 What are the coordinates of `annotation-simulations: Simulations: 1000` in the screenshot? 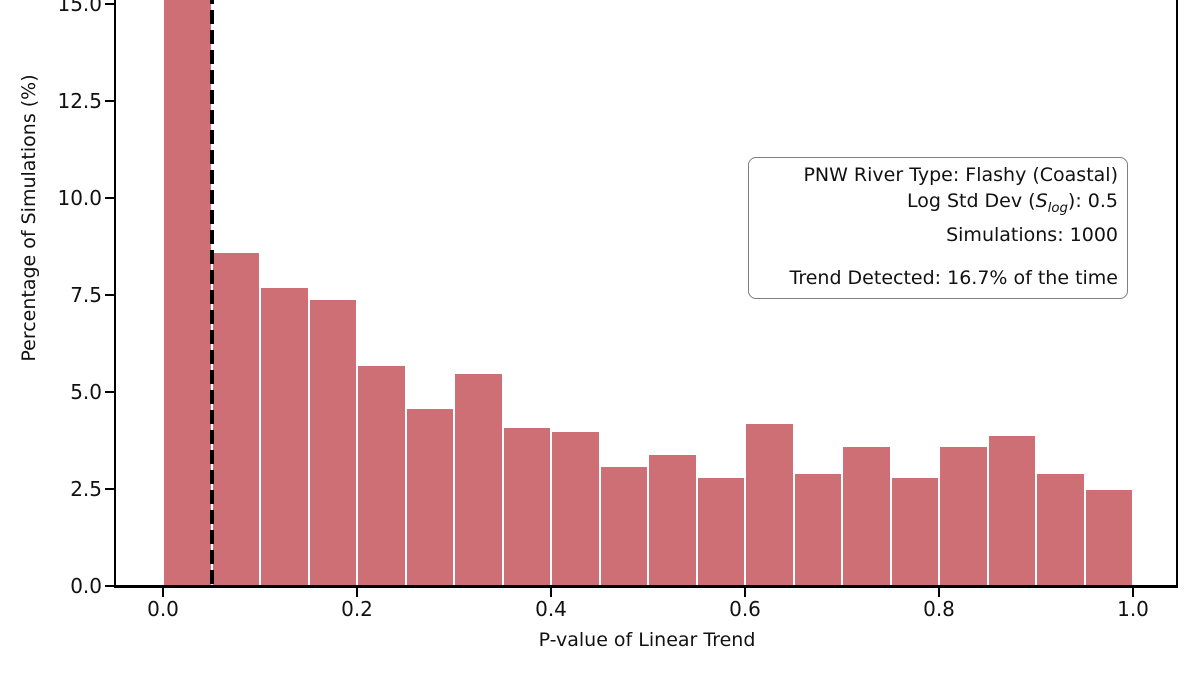 It's located at (1032, 234).